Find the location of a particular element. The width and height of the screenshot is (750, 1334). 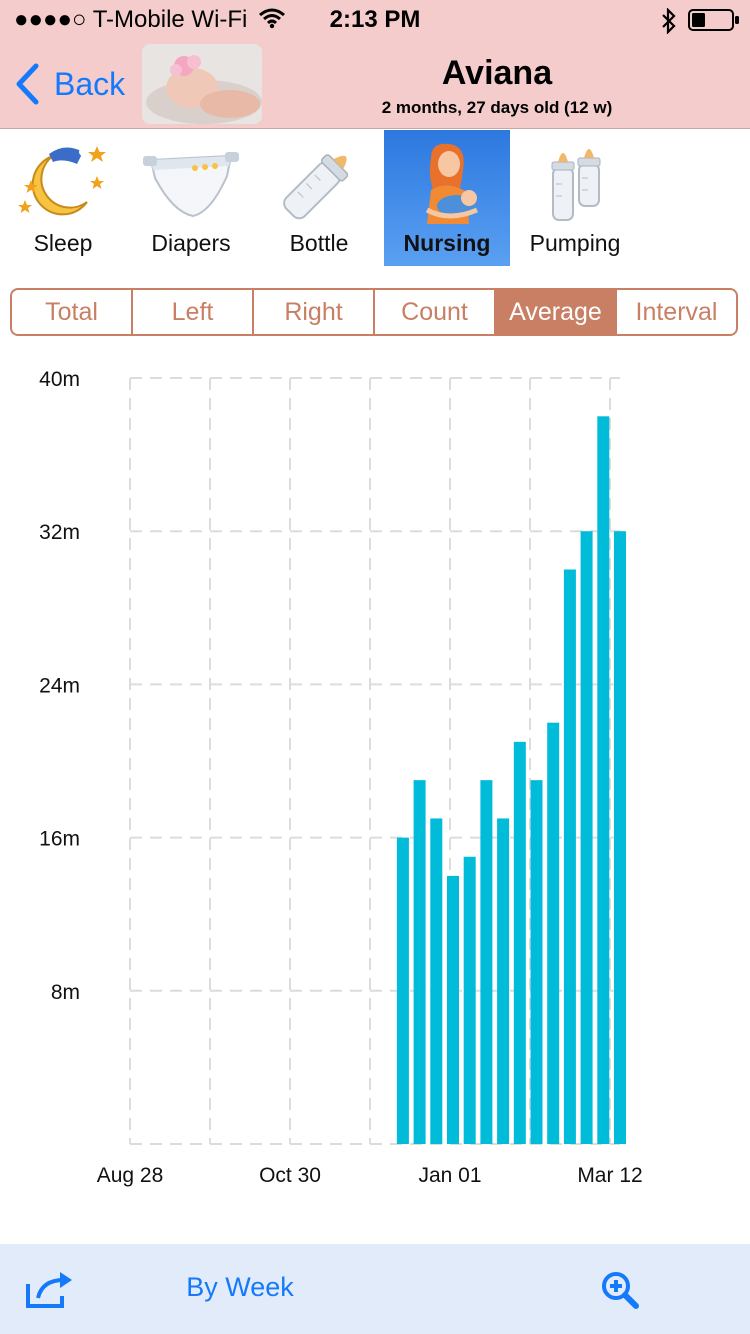

tab-pumping: Pumping is located at coordinates (575, 198).